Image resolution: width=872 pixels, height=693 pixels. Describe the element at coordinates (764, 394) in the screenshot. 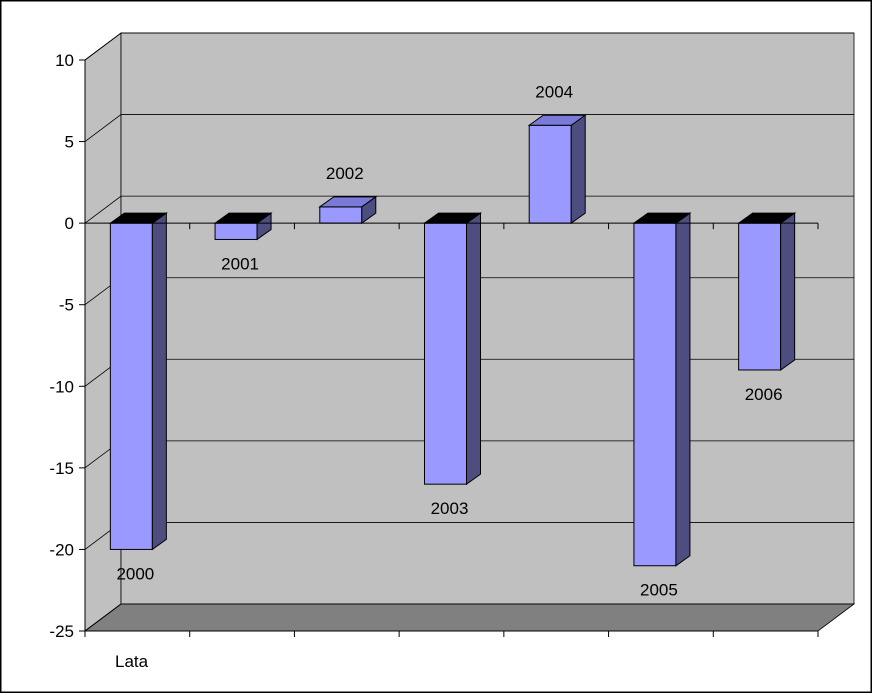

I see `data-label: 2006` at that location.